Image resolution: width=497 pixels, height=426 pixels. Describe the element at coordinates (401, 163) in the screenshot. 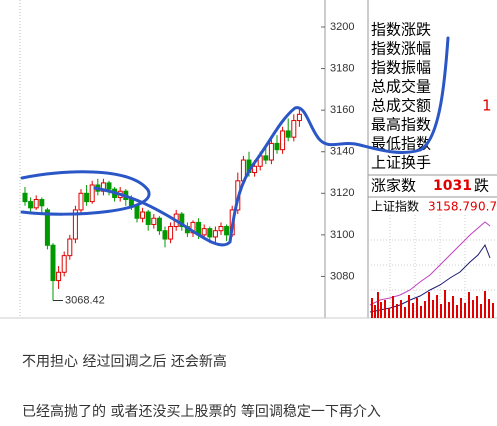

I see `panel-label: 上证换手` at that location.